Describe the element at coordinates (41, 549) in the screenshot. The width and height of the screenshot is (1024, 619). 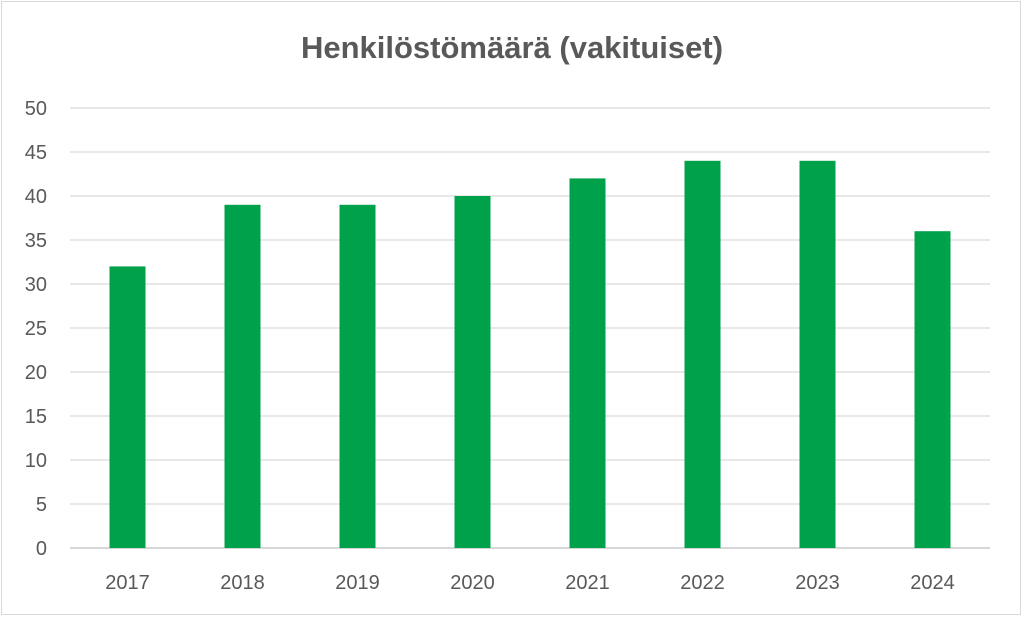
I see `y-tick-label: 0` at that location.